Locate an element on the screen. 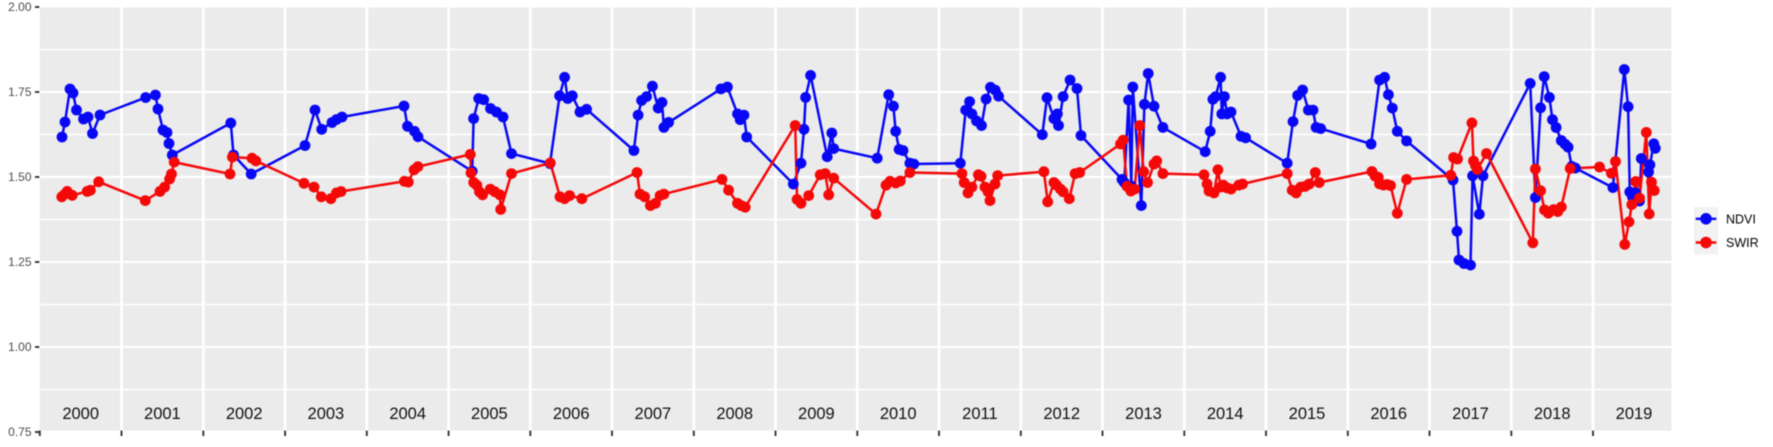 The width and height of the screenshot is (1773, 447). svg-text: 2011 is located at coordinates (979, 414).